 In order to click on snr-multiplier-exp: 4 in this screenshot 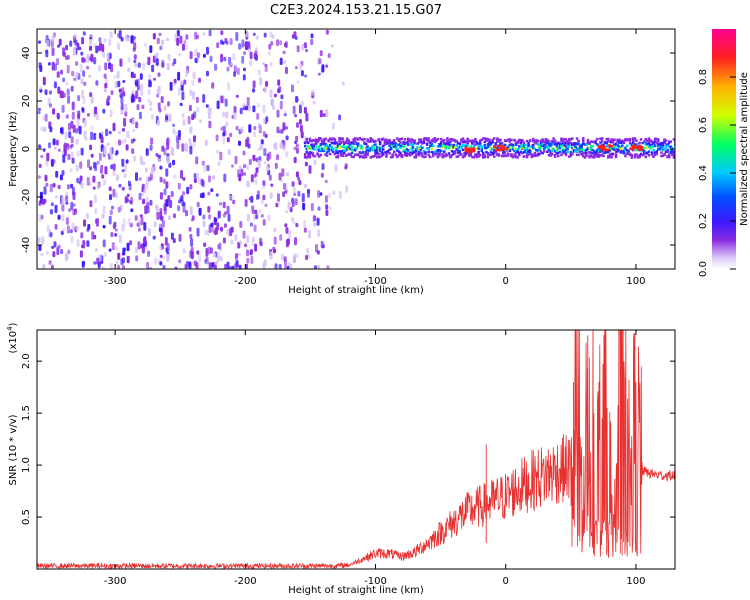, I will do `click(10, 328)`.